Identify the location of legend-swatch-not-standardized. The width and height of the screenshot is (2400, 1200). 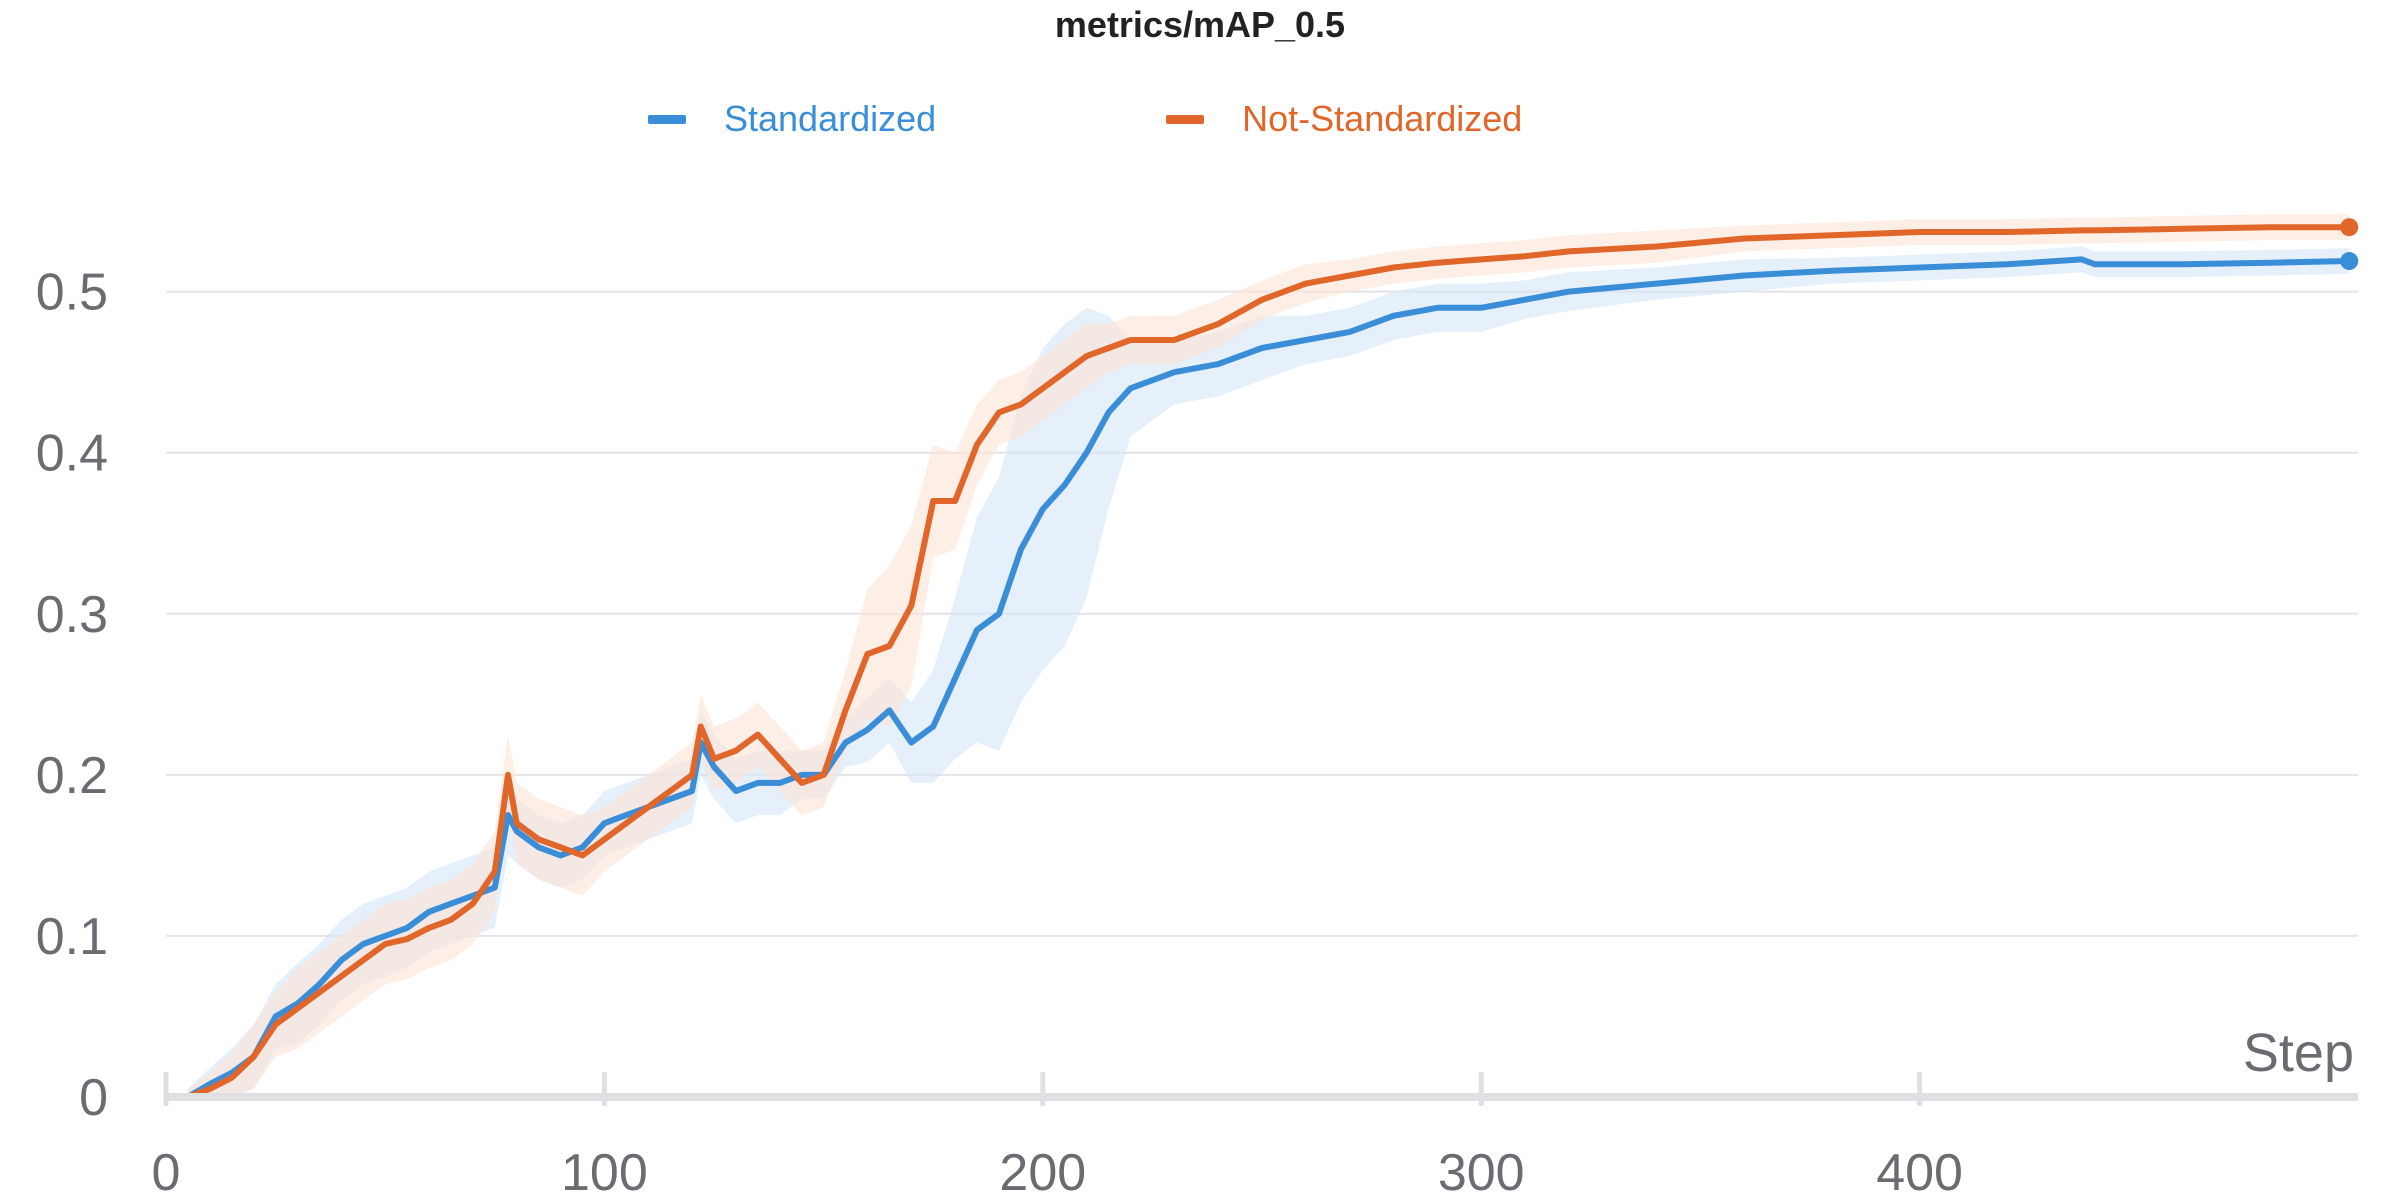
(1185, 119).